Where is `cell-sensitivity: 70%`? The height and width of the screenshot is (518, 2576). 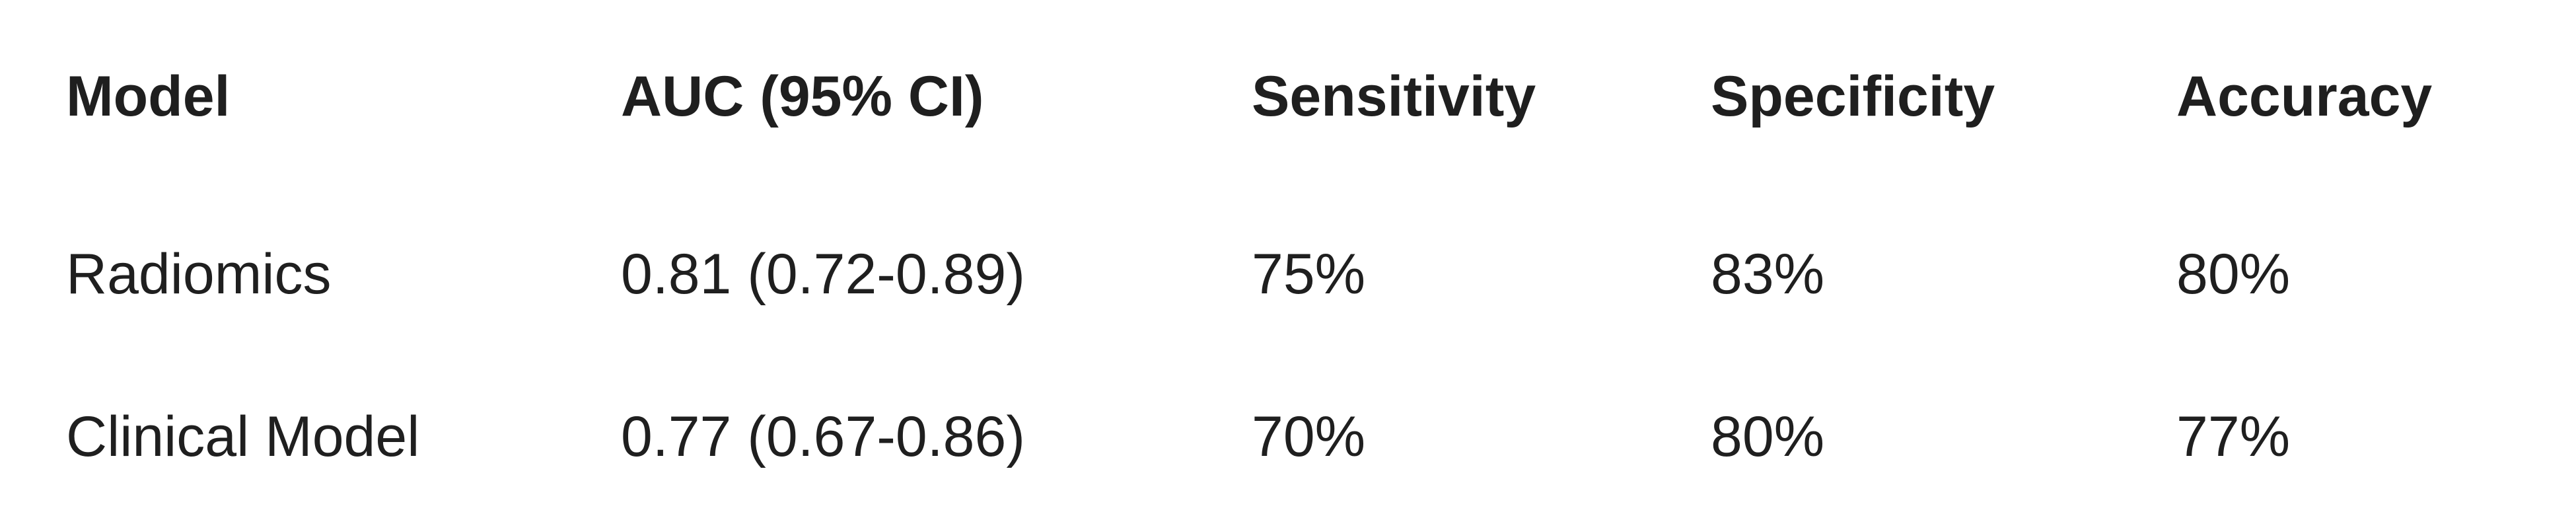
cell-sensitivity: 70% is located at coordinates (1309, 436).